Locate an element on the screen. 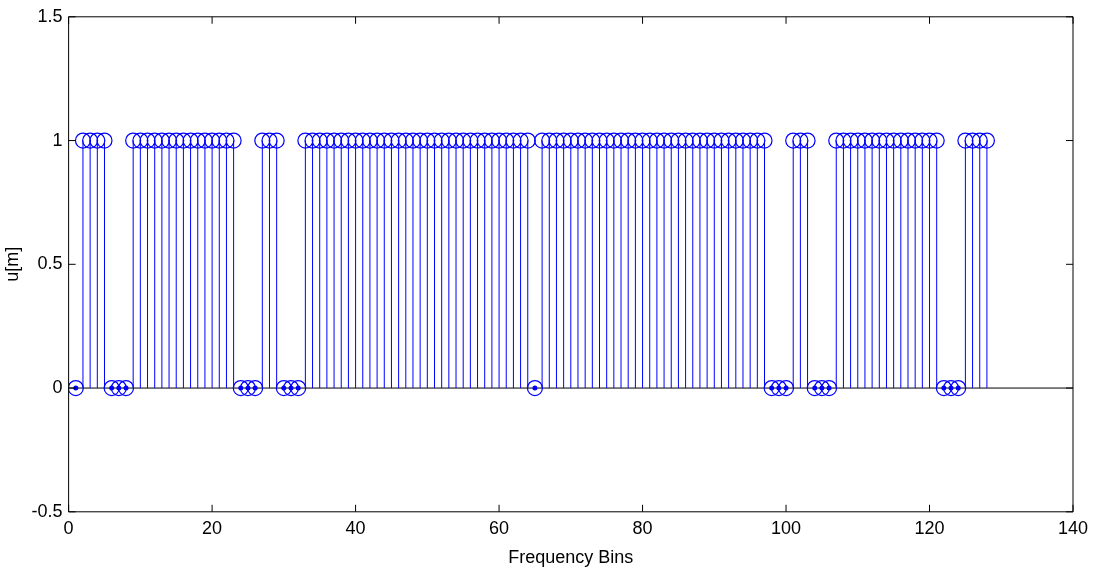  x-tick-label: 80 is located at coordinates (642, 527).